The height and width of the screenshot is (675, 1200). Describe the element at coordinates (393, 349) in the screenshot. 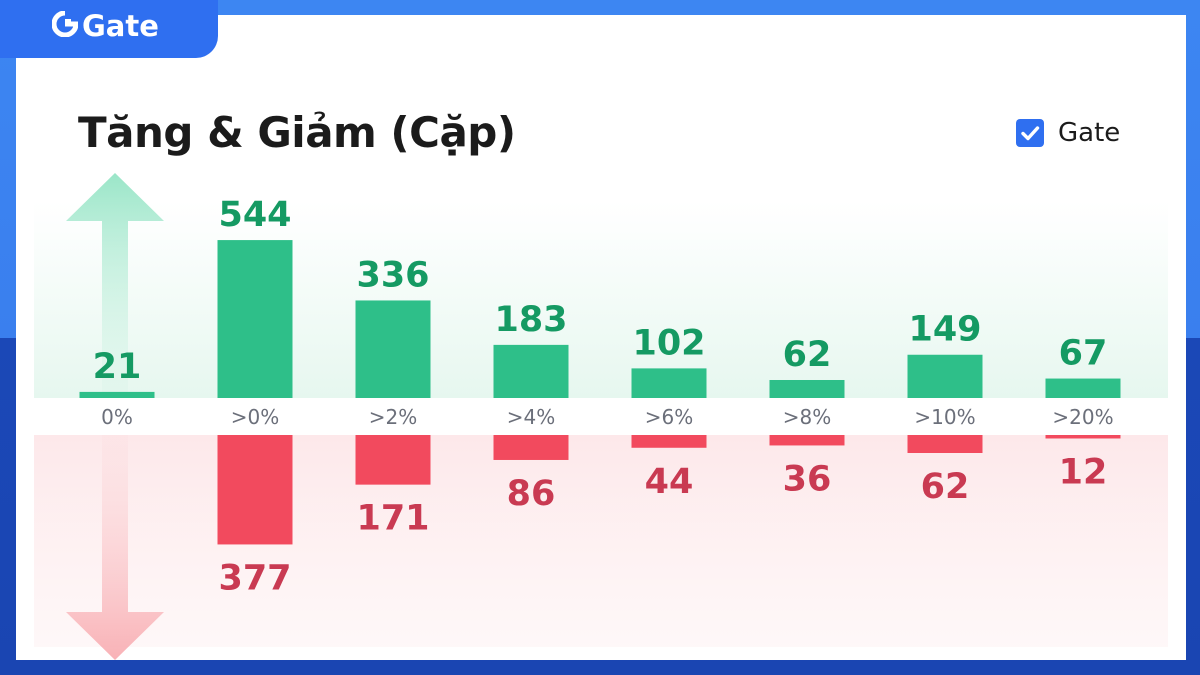

I see `up-bar-gt-2pct` at that location.